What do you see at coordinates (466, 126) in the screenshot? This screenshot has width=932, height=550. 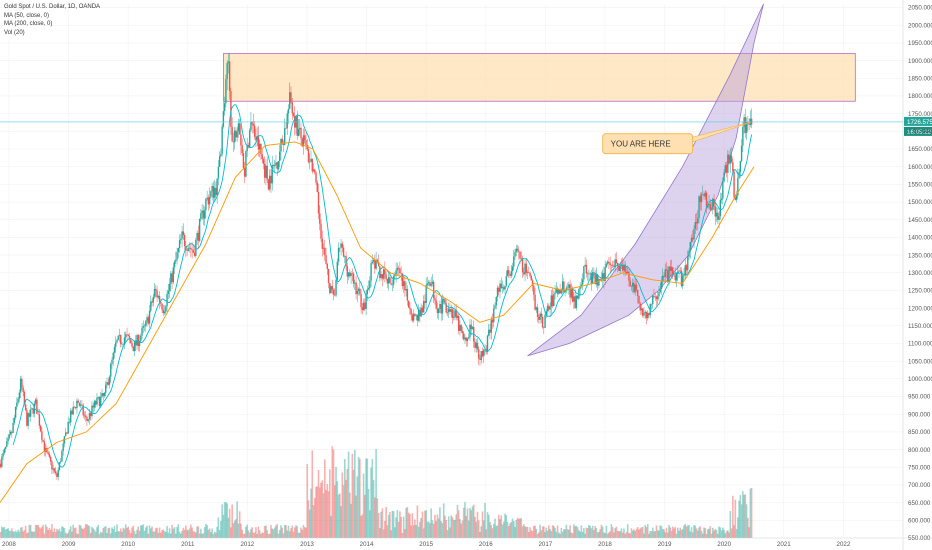 I see `last-price-line: 1726.575 16:05:22` at bounding box center [466, 126].